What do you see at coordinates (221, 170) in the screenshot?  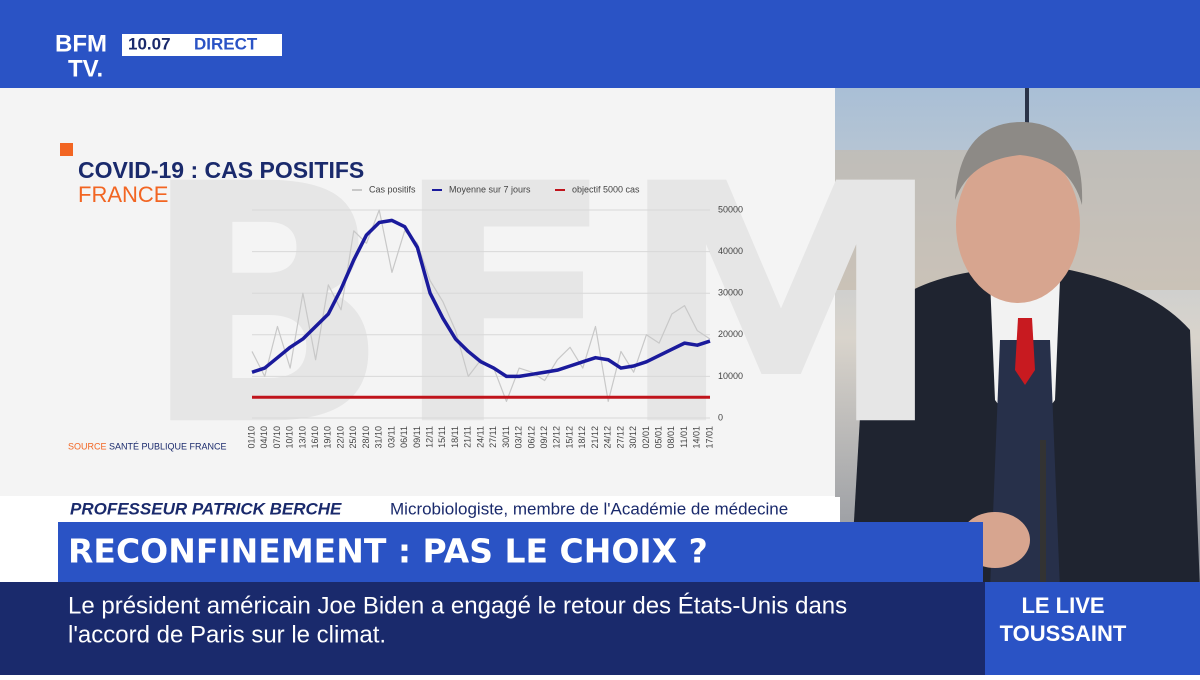 I see `chart-title: COVID-19 : CAS POSITIFS` at bounding box center [221, 170].